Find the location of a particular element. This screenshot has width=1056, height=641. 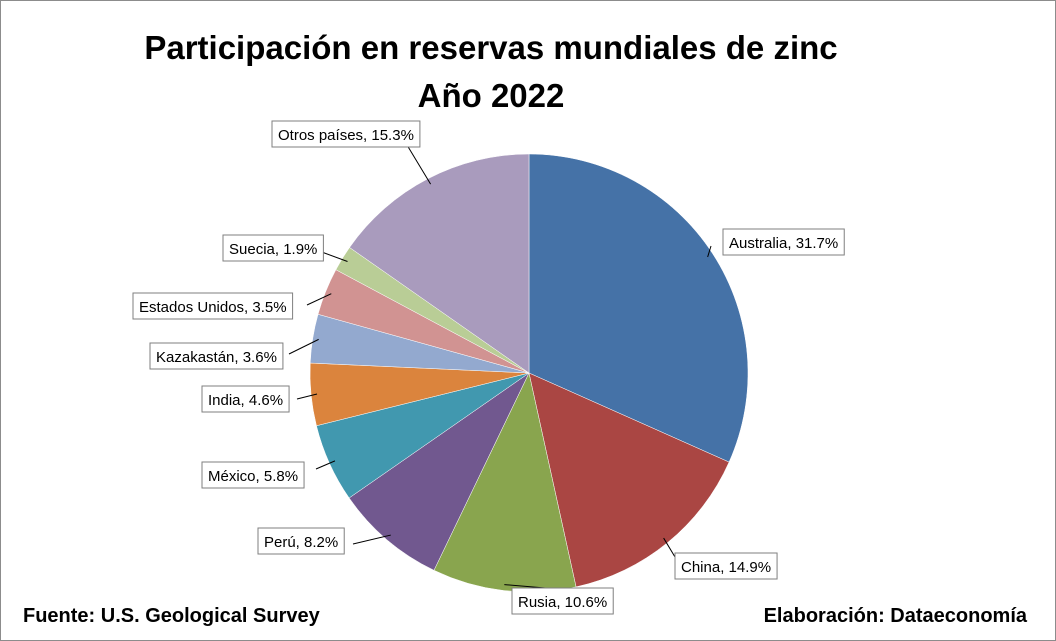

data-label-text: China, 14.9% is located at coordinates (726, 567).